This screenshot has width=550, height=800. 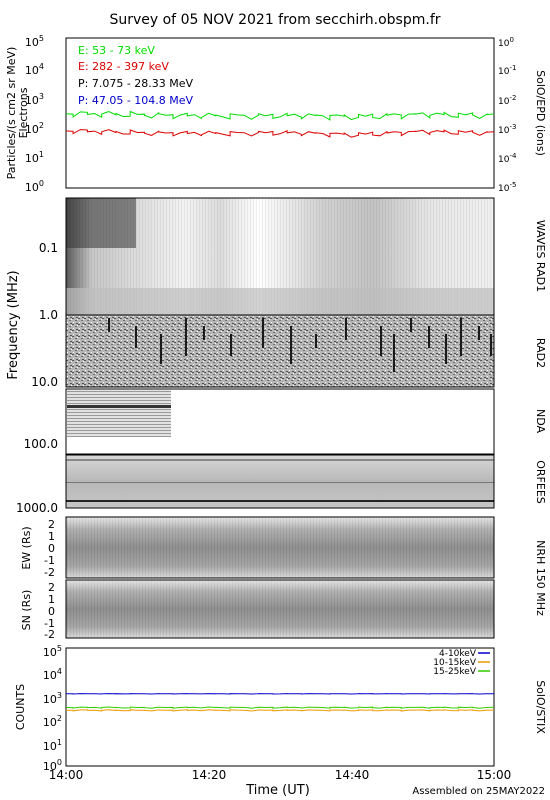 What do you see at coordinates (280, 115) in the screenshot?
I see `epd-series-e-low` at bounding box center [280, 115].